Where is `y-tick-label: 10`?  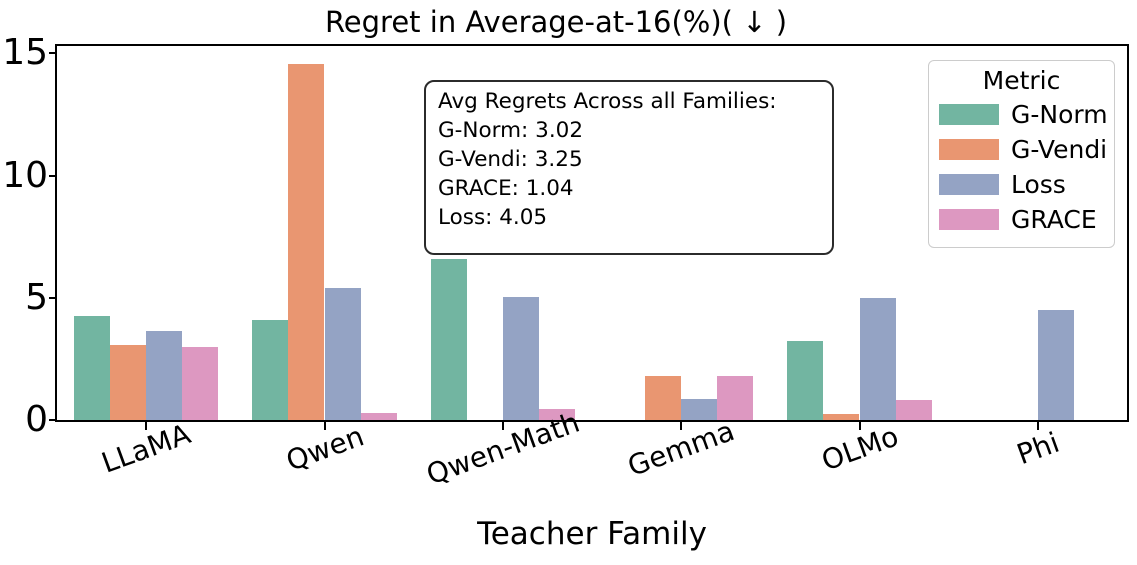 y-tick-label: 10 is located at coordinates (25, 175).